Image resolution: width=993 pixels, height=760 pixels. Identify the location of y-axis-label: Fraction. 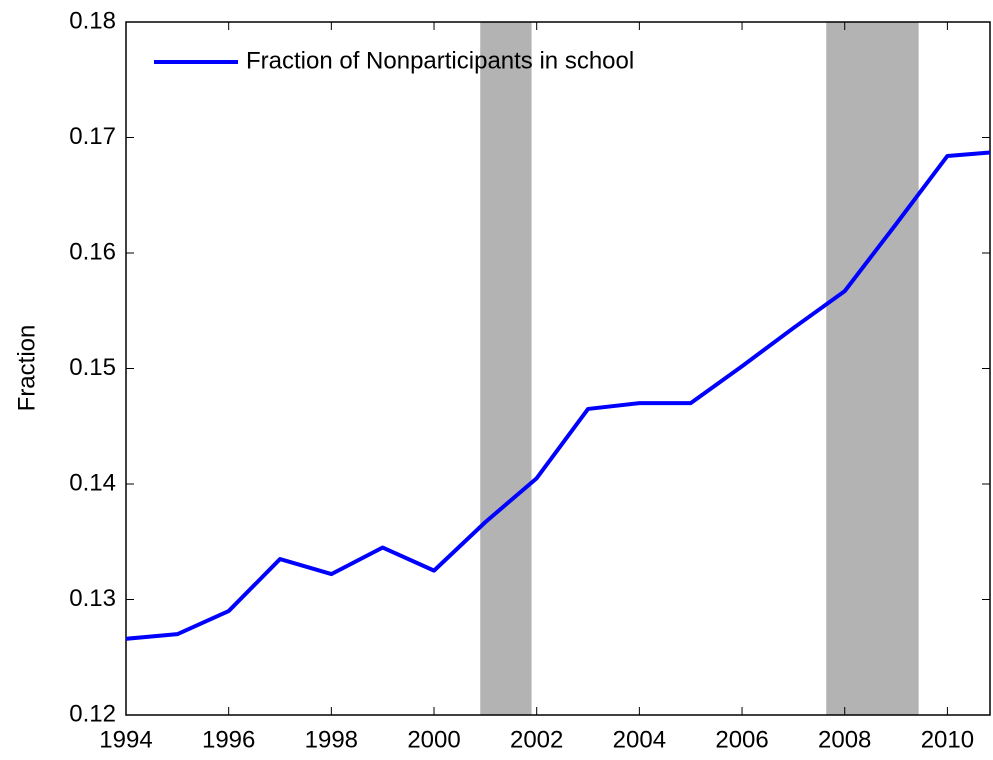
(26, 368).